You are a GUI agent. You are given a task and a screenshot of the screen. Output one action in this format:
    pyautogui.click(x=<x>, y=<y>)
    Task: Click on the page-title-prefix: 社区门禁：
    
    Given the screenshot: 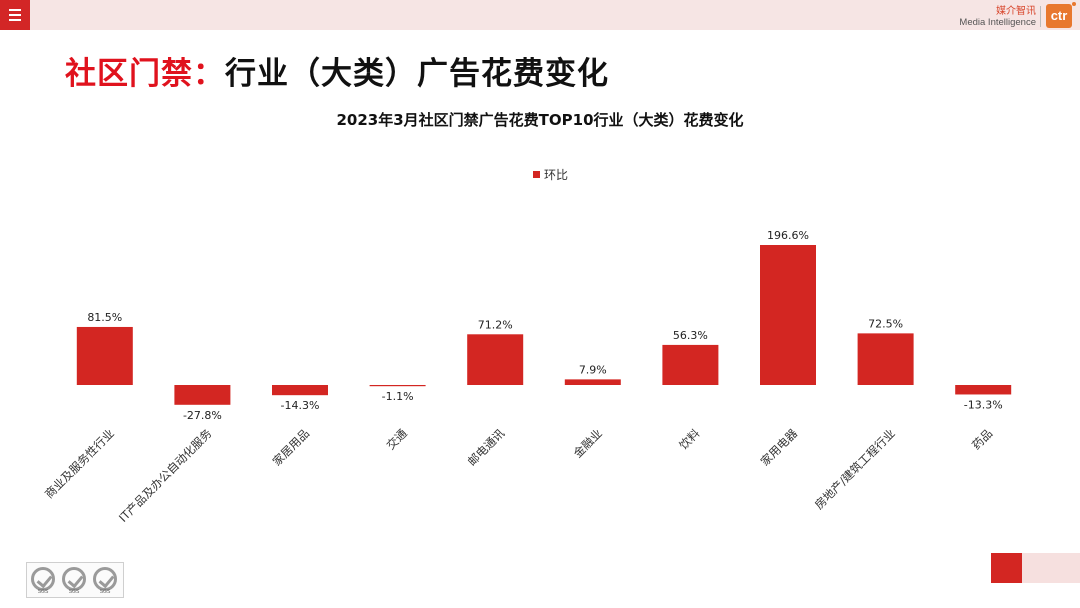 What is the action you would take?
    pyautogui.click(x=145, y=74)
    